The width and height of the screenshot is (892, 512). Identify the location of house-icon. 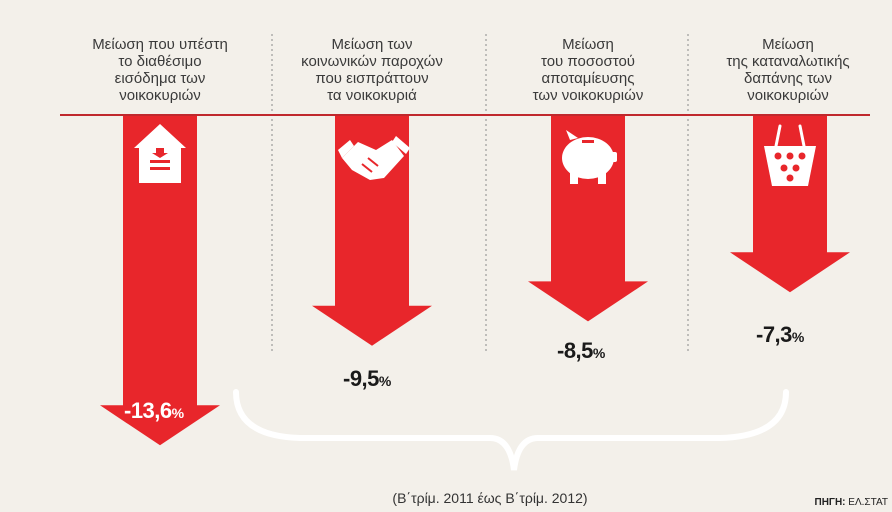
(160, 153).